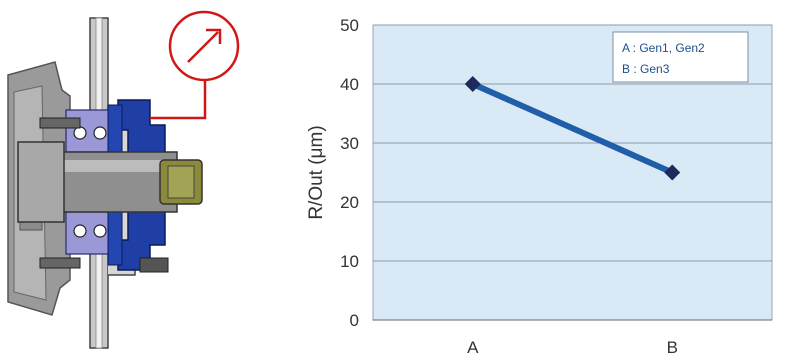 This screenshot has width=785, height=362. Describe the element at coordinates (349, 173) in the screenshot. I see `y-axis-ticks: 0 10 20 30 40 50` at that location.